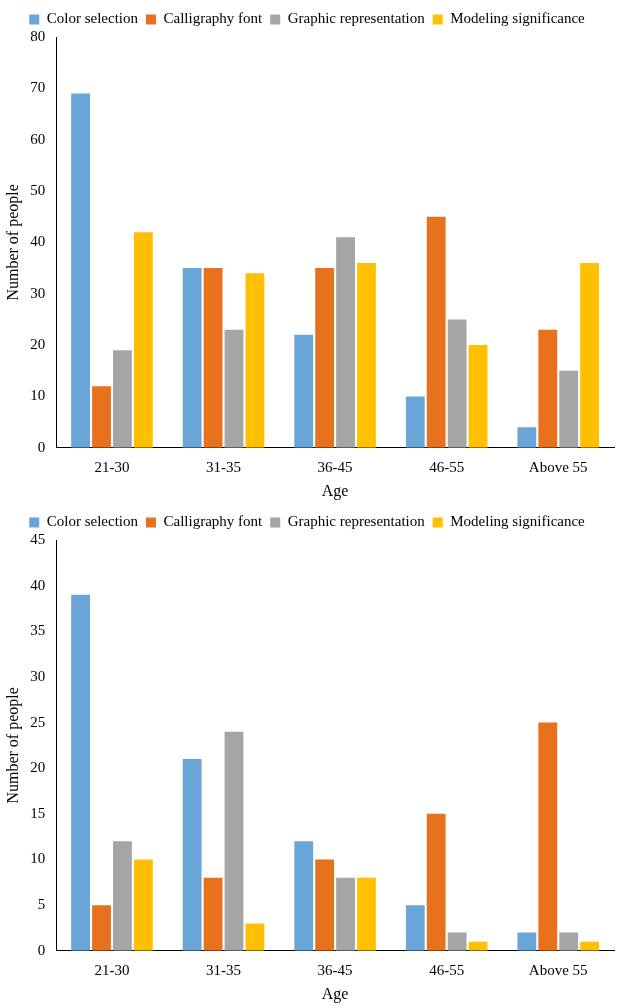  Describe the element at coordinates (38, 138) in the screenshot. I see `y-tick-label: 60` at that location.